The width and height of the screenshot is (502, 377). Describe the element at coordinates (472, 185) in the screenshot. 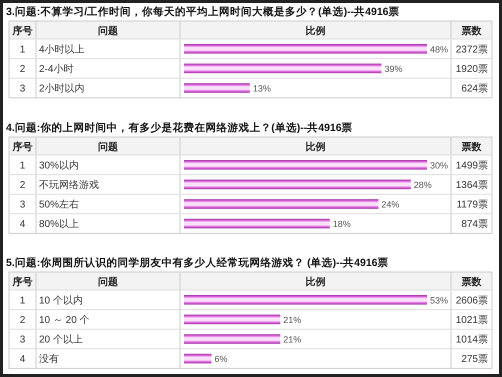

I see `text: 1364票` at that location.